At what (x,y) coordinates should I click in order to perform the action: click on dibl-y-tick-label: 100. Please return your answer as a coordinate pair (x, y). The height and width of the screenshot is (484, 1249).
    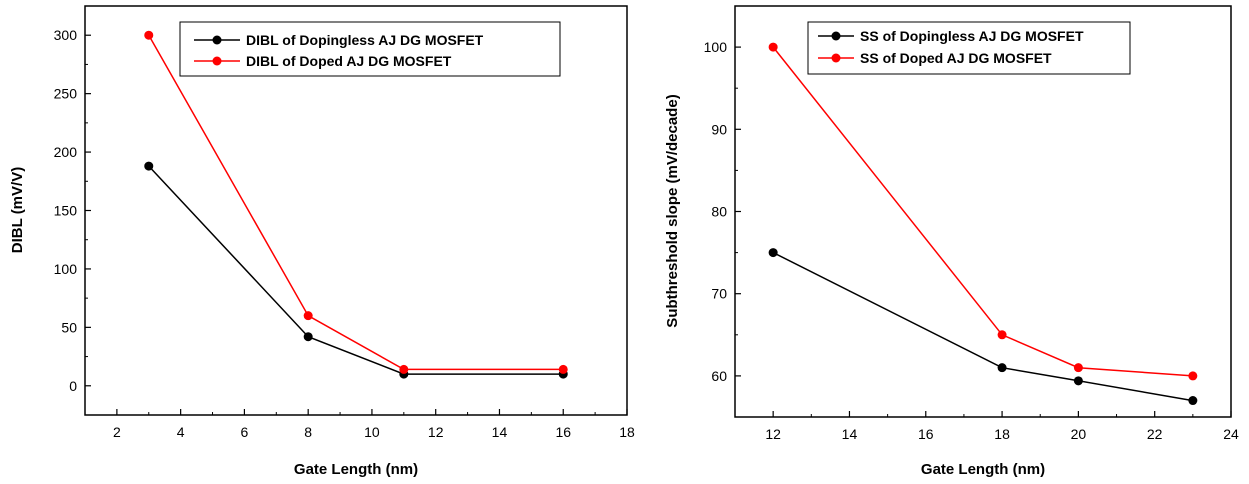
    Looking at the image, I should click on (66, 269).